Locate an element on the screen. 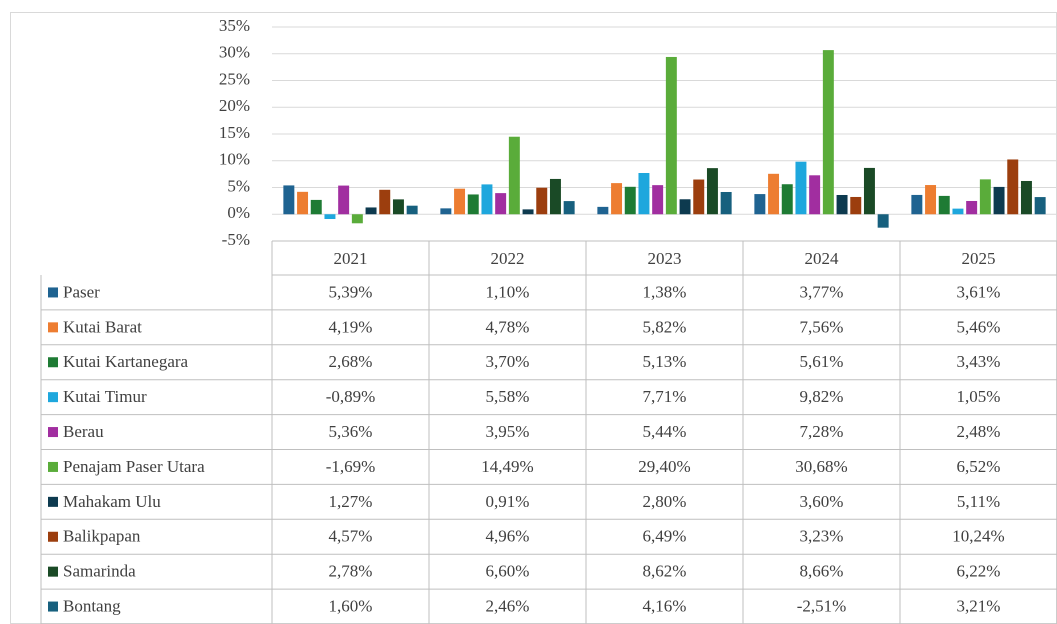 The width and height of the screenshot is (1057, 624). data-label: 6,49% is located at coordinates (665, 536).